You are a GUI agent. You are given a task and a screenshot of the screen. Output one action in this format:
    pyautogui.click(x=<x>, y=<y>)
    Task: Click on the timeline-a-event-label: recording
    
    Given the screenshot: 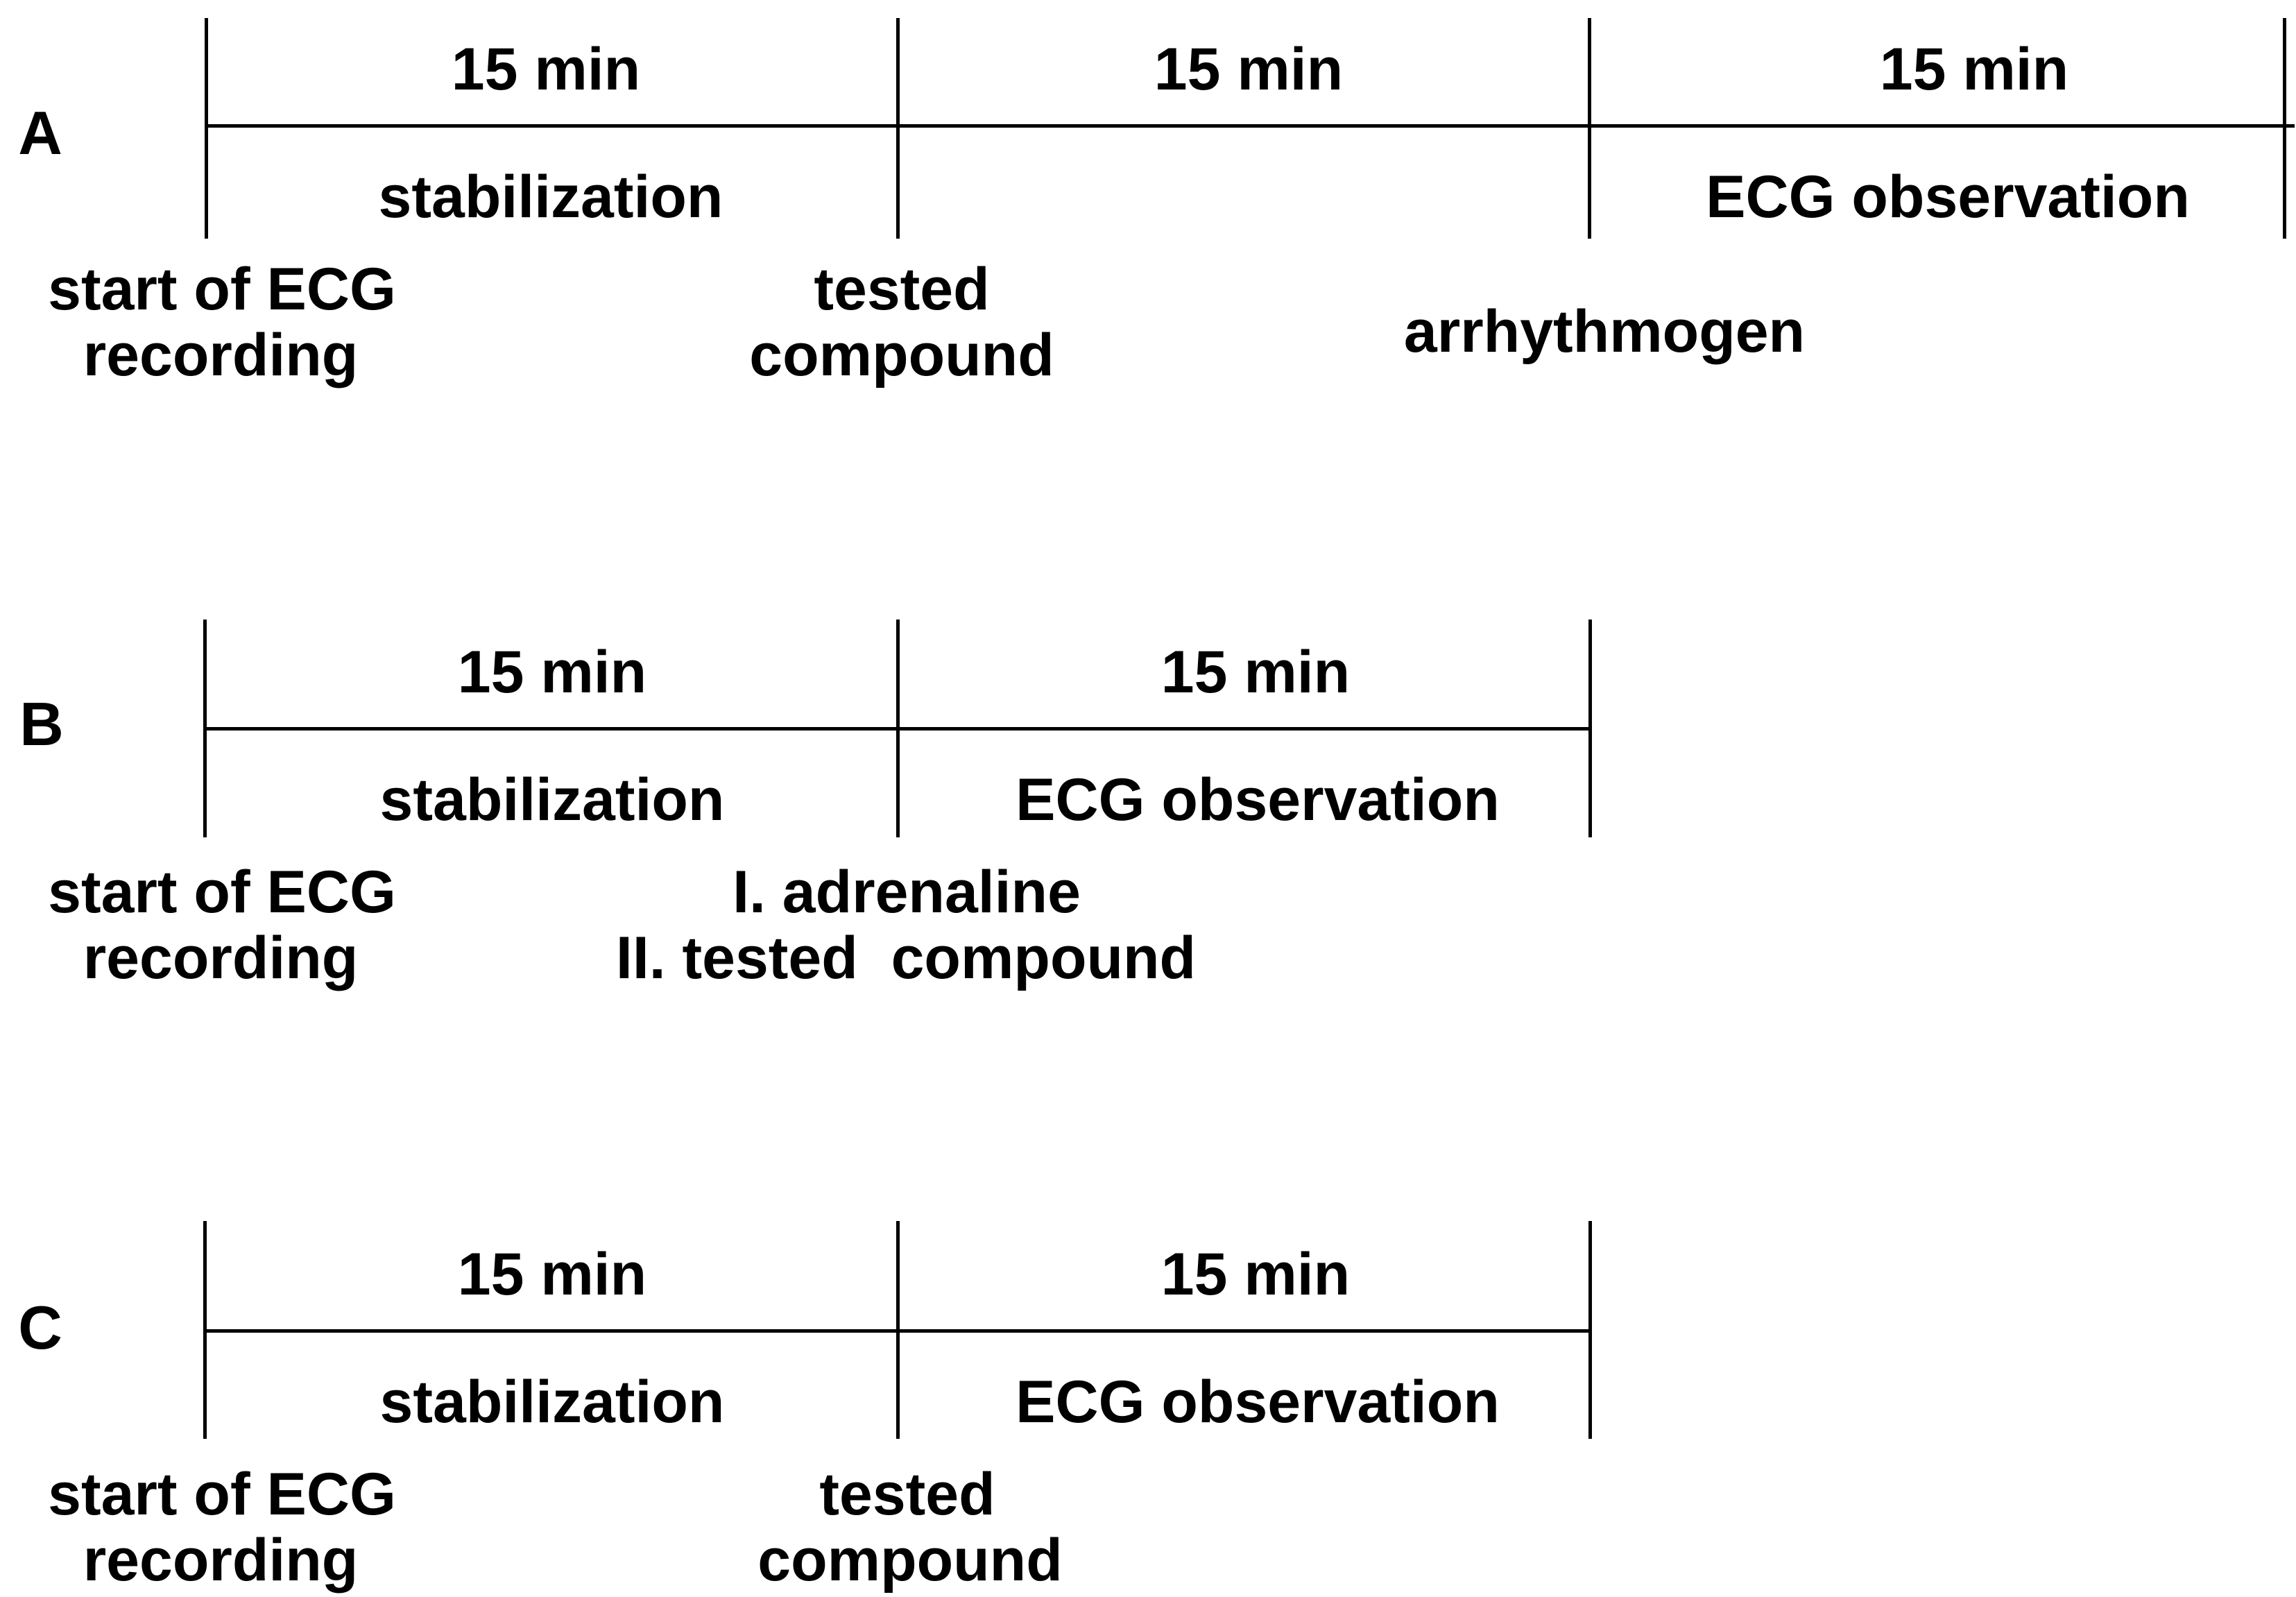 What is the action you would take?
    pyautogui.click(x=221, y=355)
    